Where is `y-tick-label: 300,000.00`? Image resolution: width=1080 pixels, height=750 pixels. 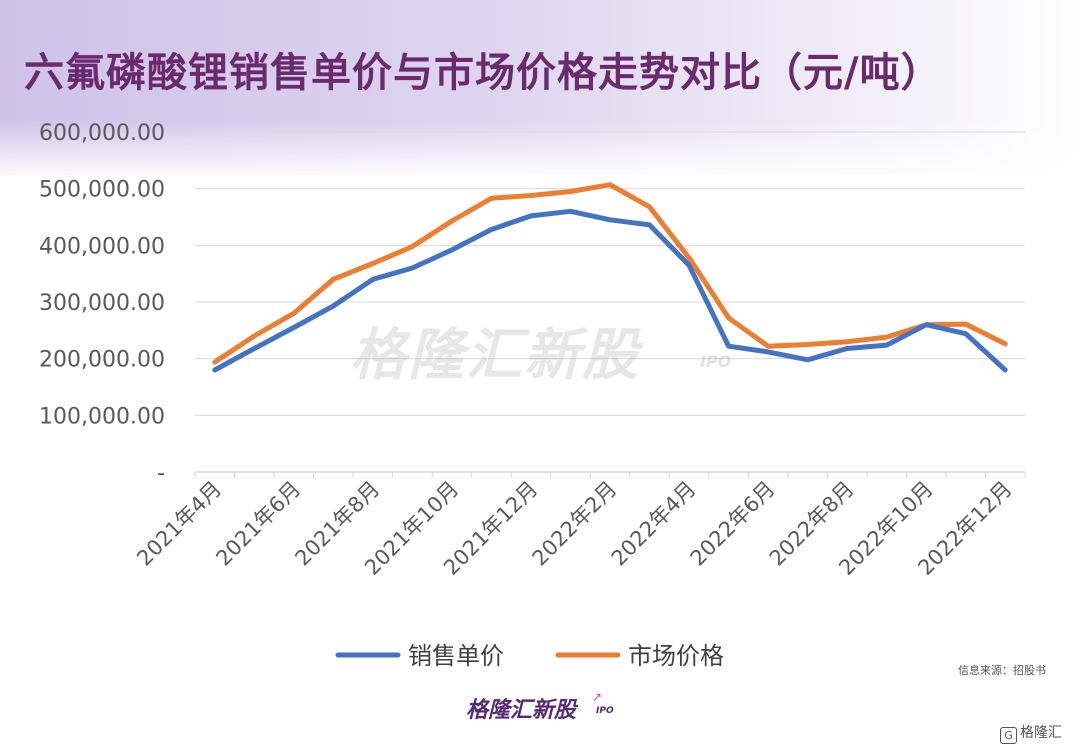
y-tick-label: 300,000.00 is located at coordinates (102, 303).